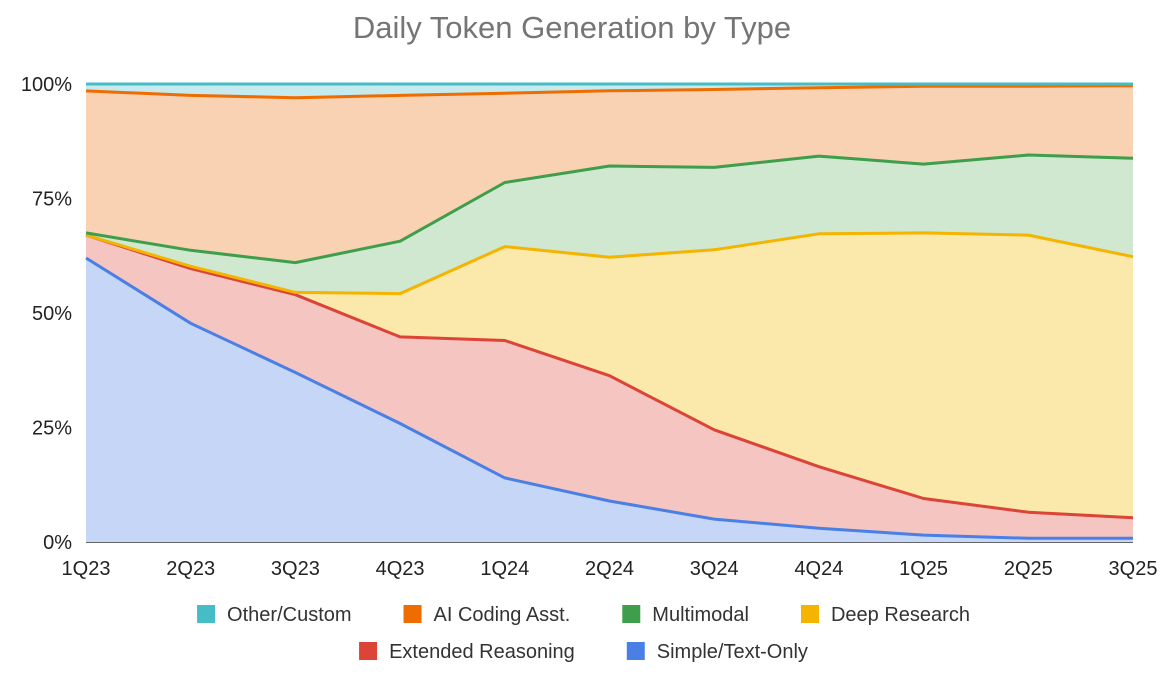 The width and height of the screenshot is (1167, 694). I want to click on y-tick-label: 50%, so click(52, 314).